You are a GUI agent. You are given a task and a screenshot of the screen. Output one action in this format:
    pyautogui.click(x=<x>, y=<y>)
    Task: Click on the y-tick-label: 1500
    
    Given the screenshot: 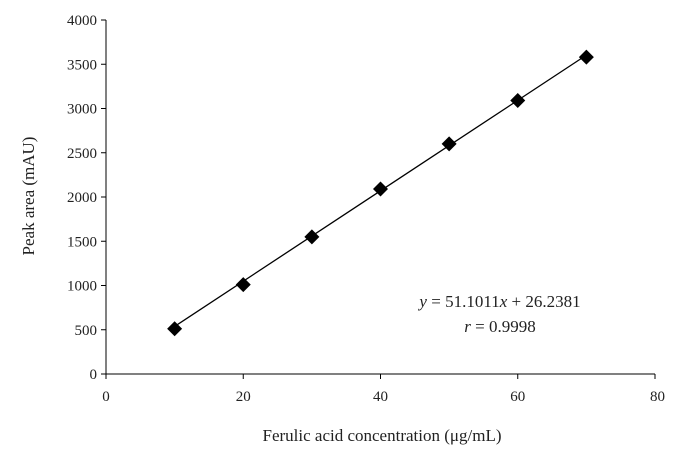 What is the action you would take?
    pyautogui.click(x=82, y=242)
    